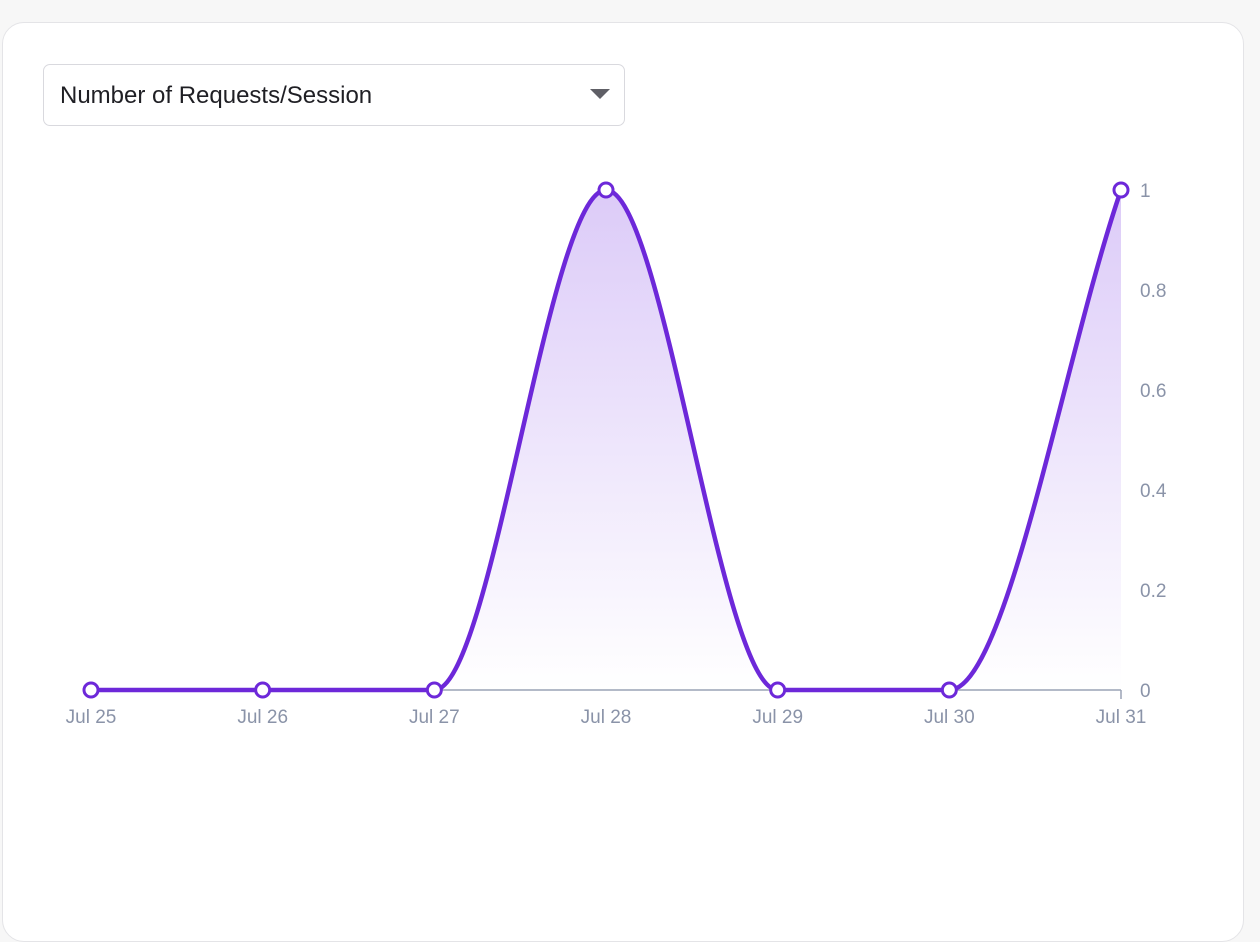 Image resolution: width=1260 pixels, height=942 pixels. I want to click on x-tick-label: Jul 28, so click(606, 717).